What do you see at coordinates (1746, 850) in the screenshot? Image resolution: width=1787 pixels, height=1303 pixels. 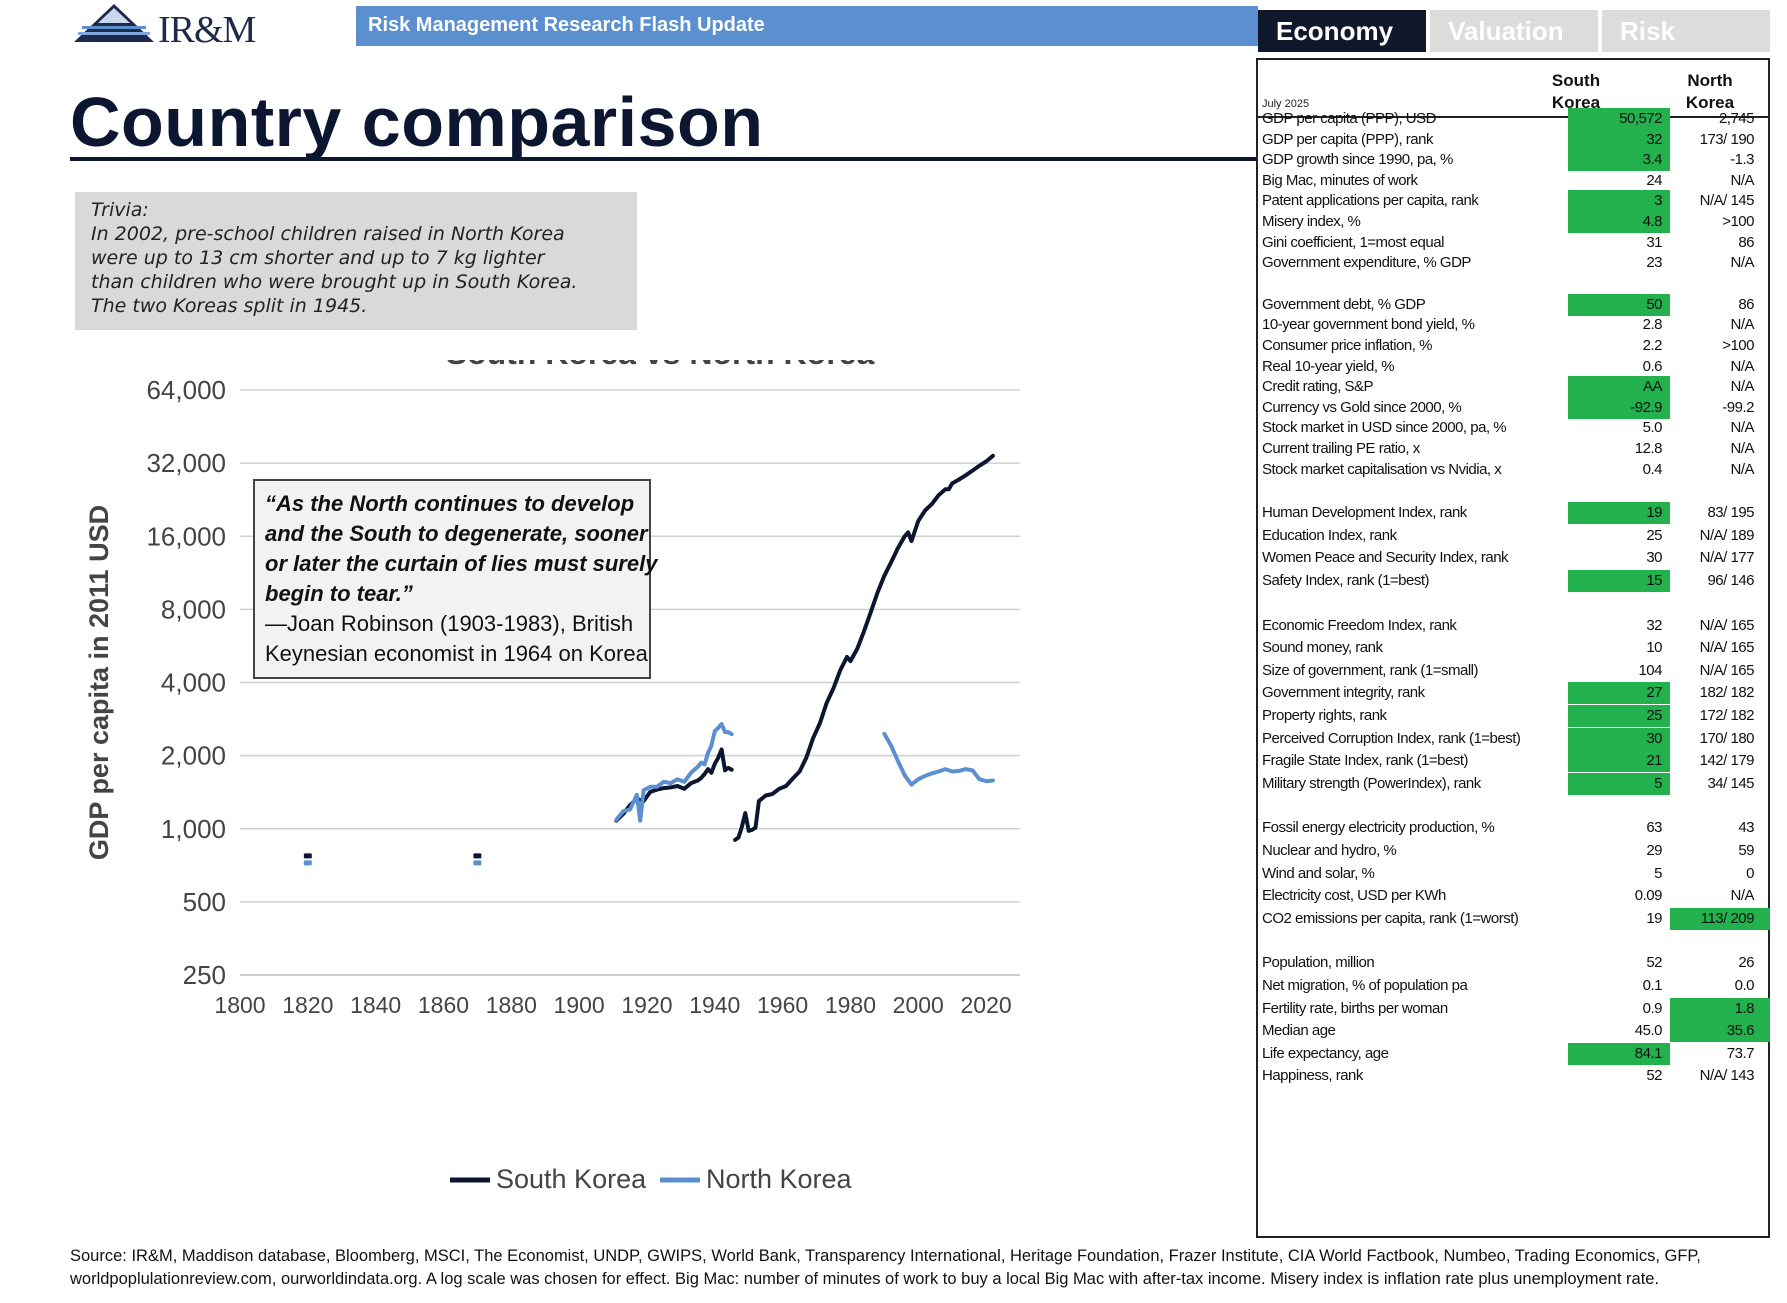 I see `north-korea-value: 59` at bounding box center [1746, 850].